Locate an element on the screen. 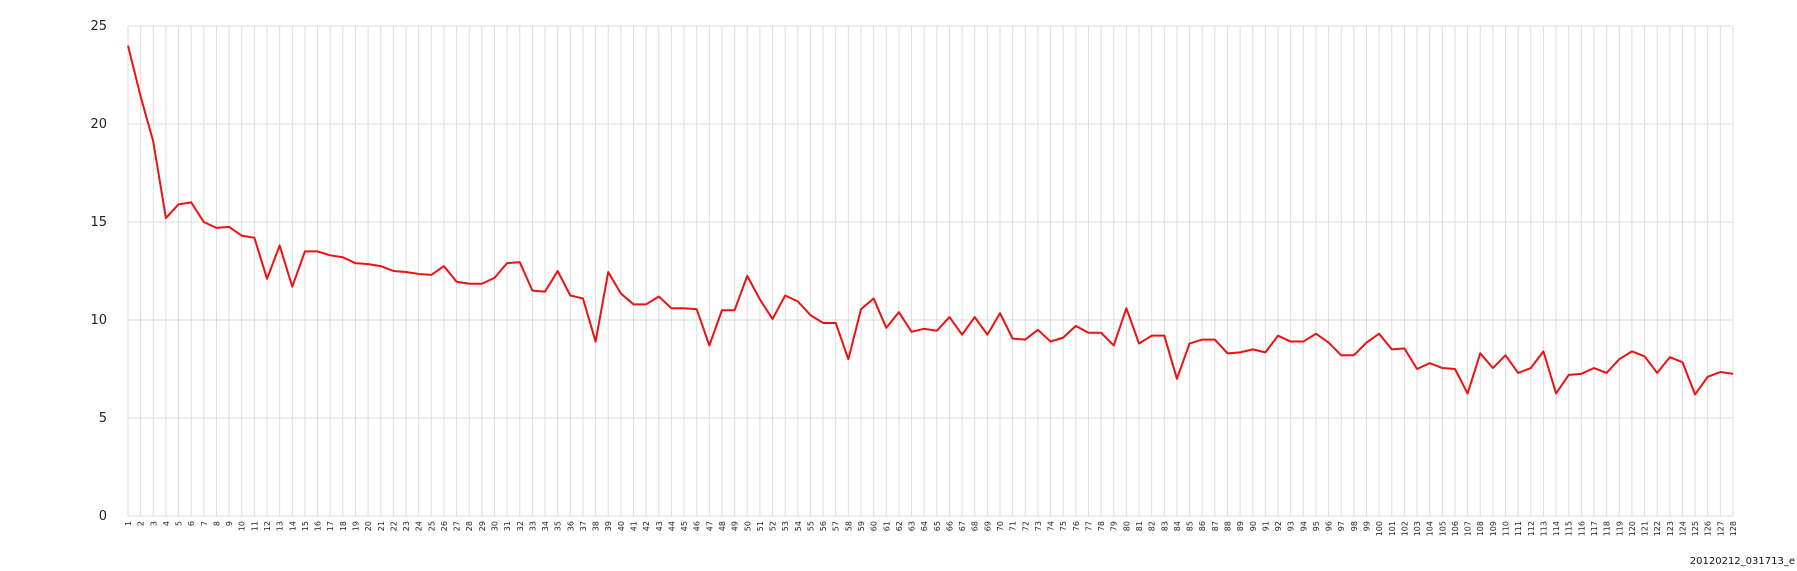 The height and width of the screenshot is (571, 1797). x-tick-label: 62 is located at coordinates (899, 526).